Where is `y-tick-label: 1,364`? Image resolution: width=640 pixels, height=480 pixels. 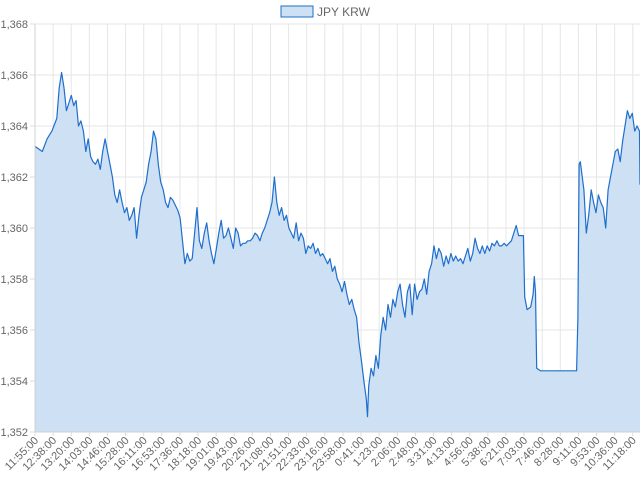
y-tick-label: 1,364 is located at coordinates (14, 127).